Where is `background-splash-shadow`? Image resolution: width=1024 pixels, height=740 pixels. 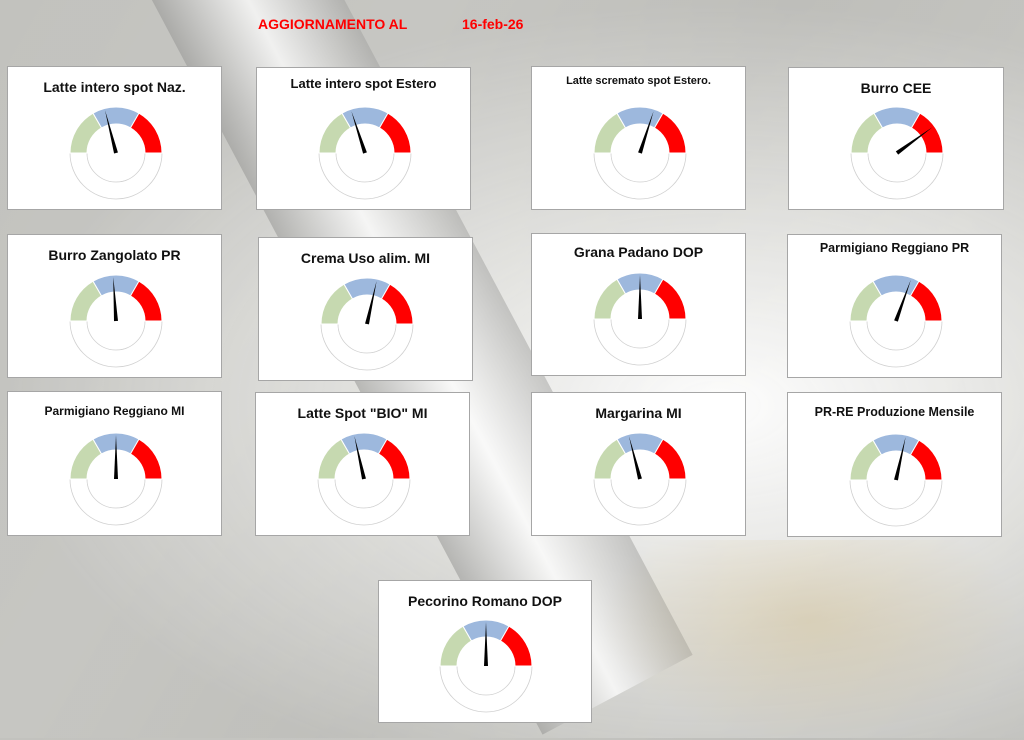 background-splash-shadow is located at coordinates (810, 640).